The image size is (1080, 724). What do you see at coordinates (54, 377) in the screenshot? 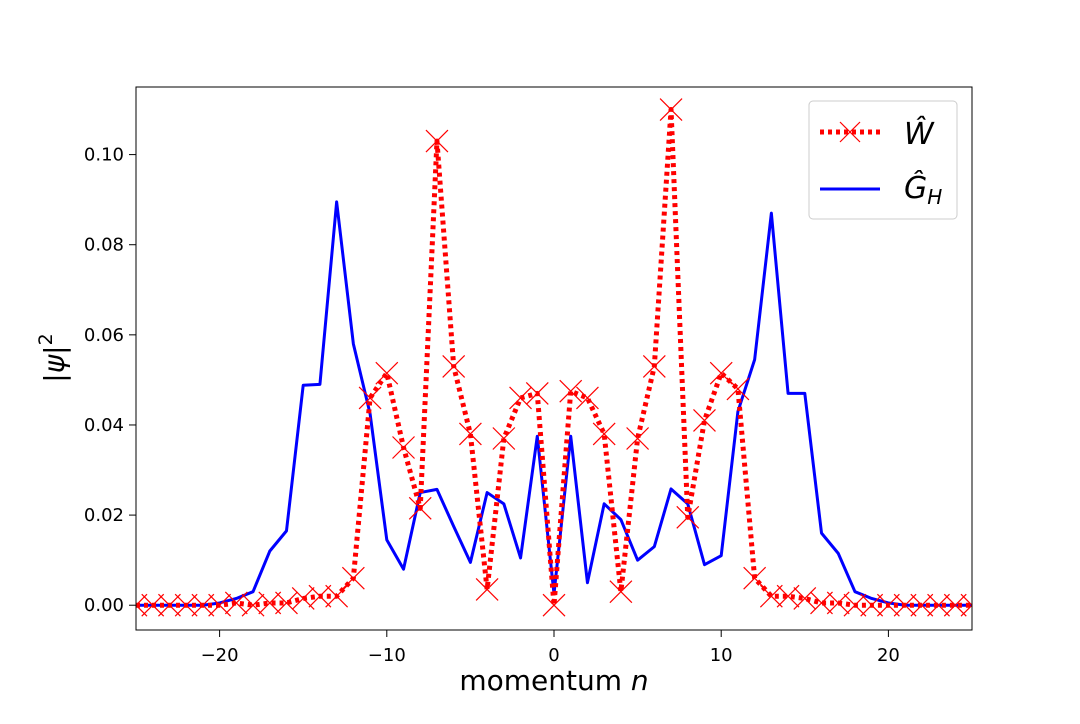
I see `y-axis-label-bar-left: |` at bounding box center [54, 377].